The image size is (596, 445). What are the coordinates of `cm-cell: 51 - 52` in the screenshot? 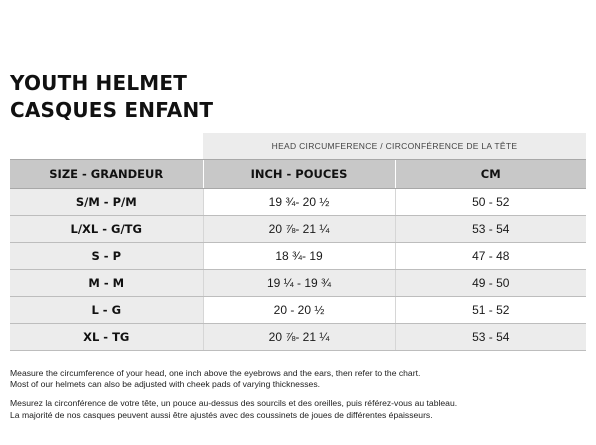 It's located at (490, 310).